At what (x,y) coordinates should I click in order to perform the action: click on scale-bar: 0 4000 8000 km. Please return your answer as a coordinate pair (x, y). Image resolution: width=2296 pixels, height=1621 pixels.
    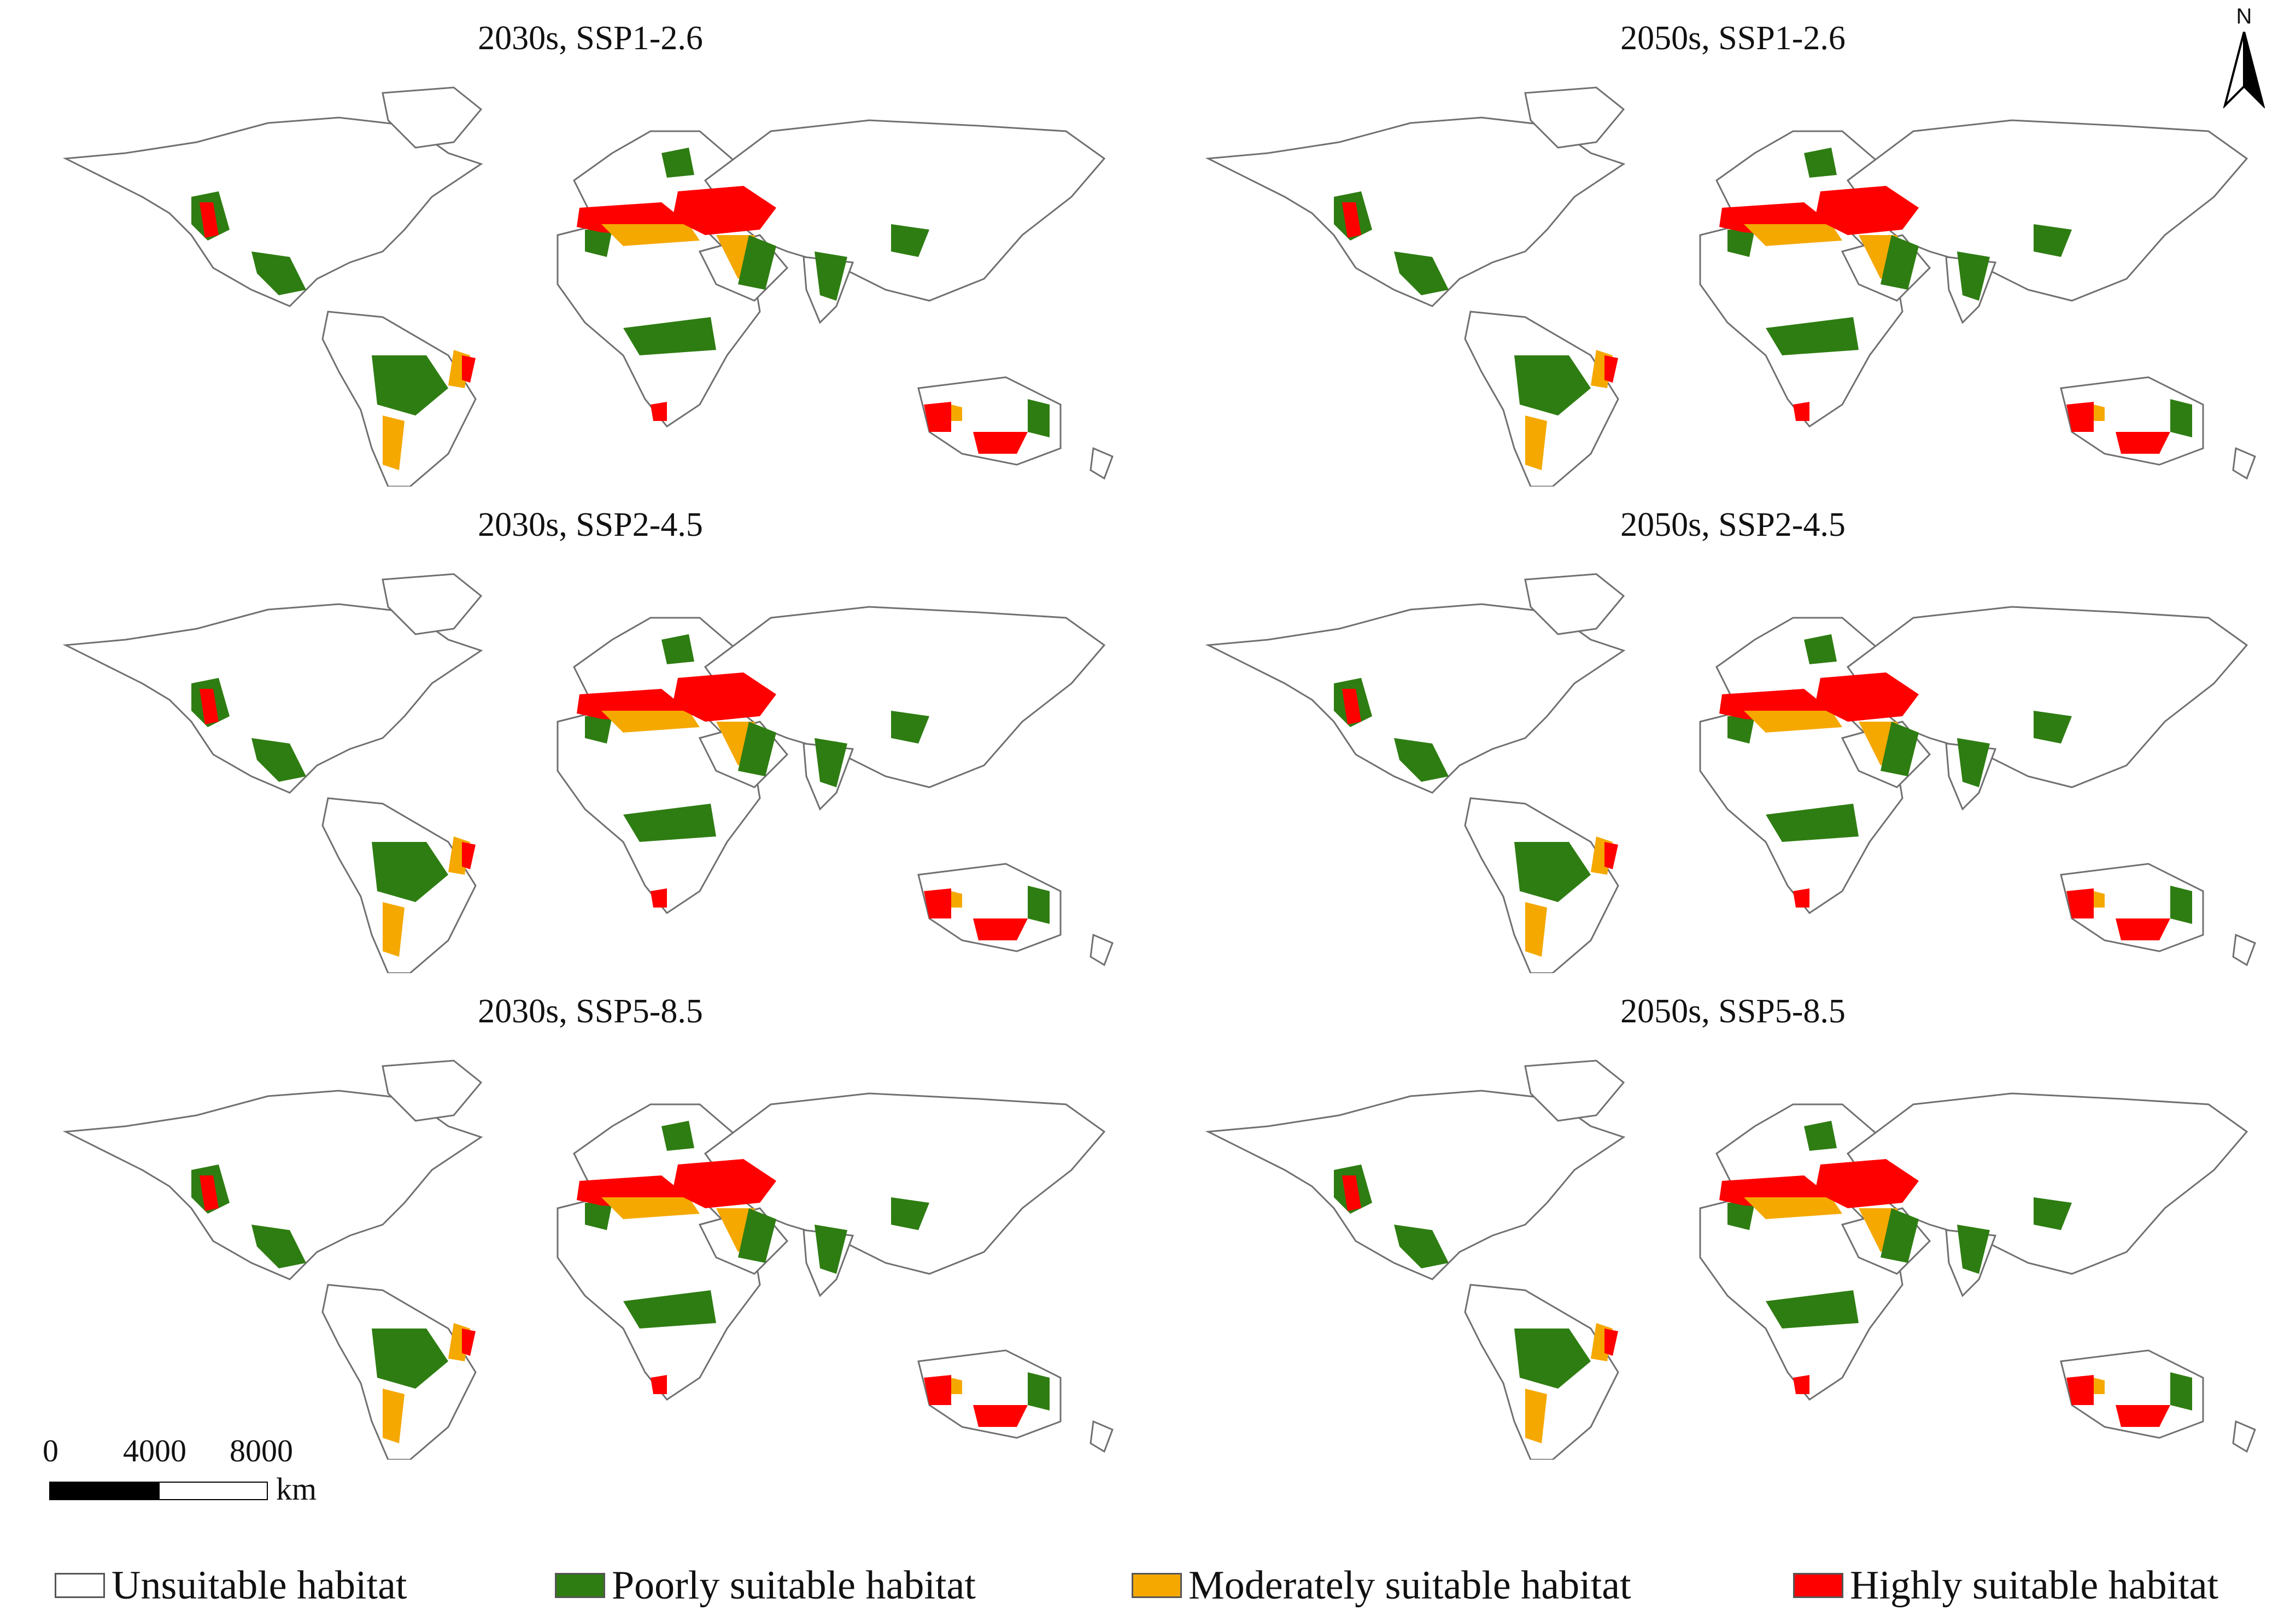
    Looking at the image, I should click on (191, 1470).